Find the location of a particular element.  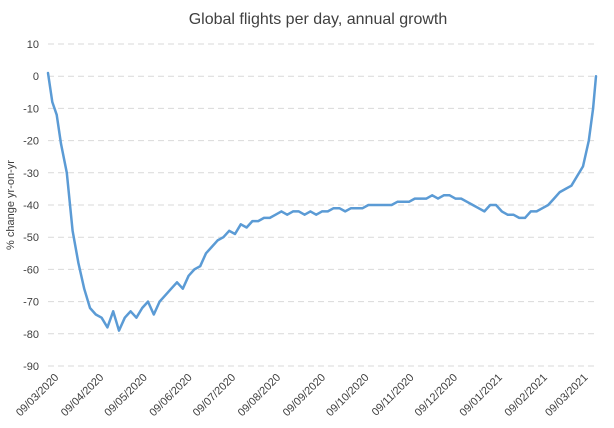

y-axis-label: % change yr-on-yr is located at coordinates (11, 205).